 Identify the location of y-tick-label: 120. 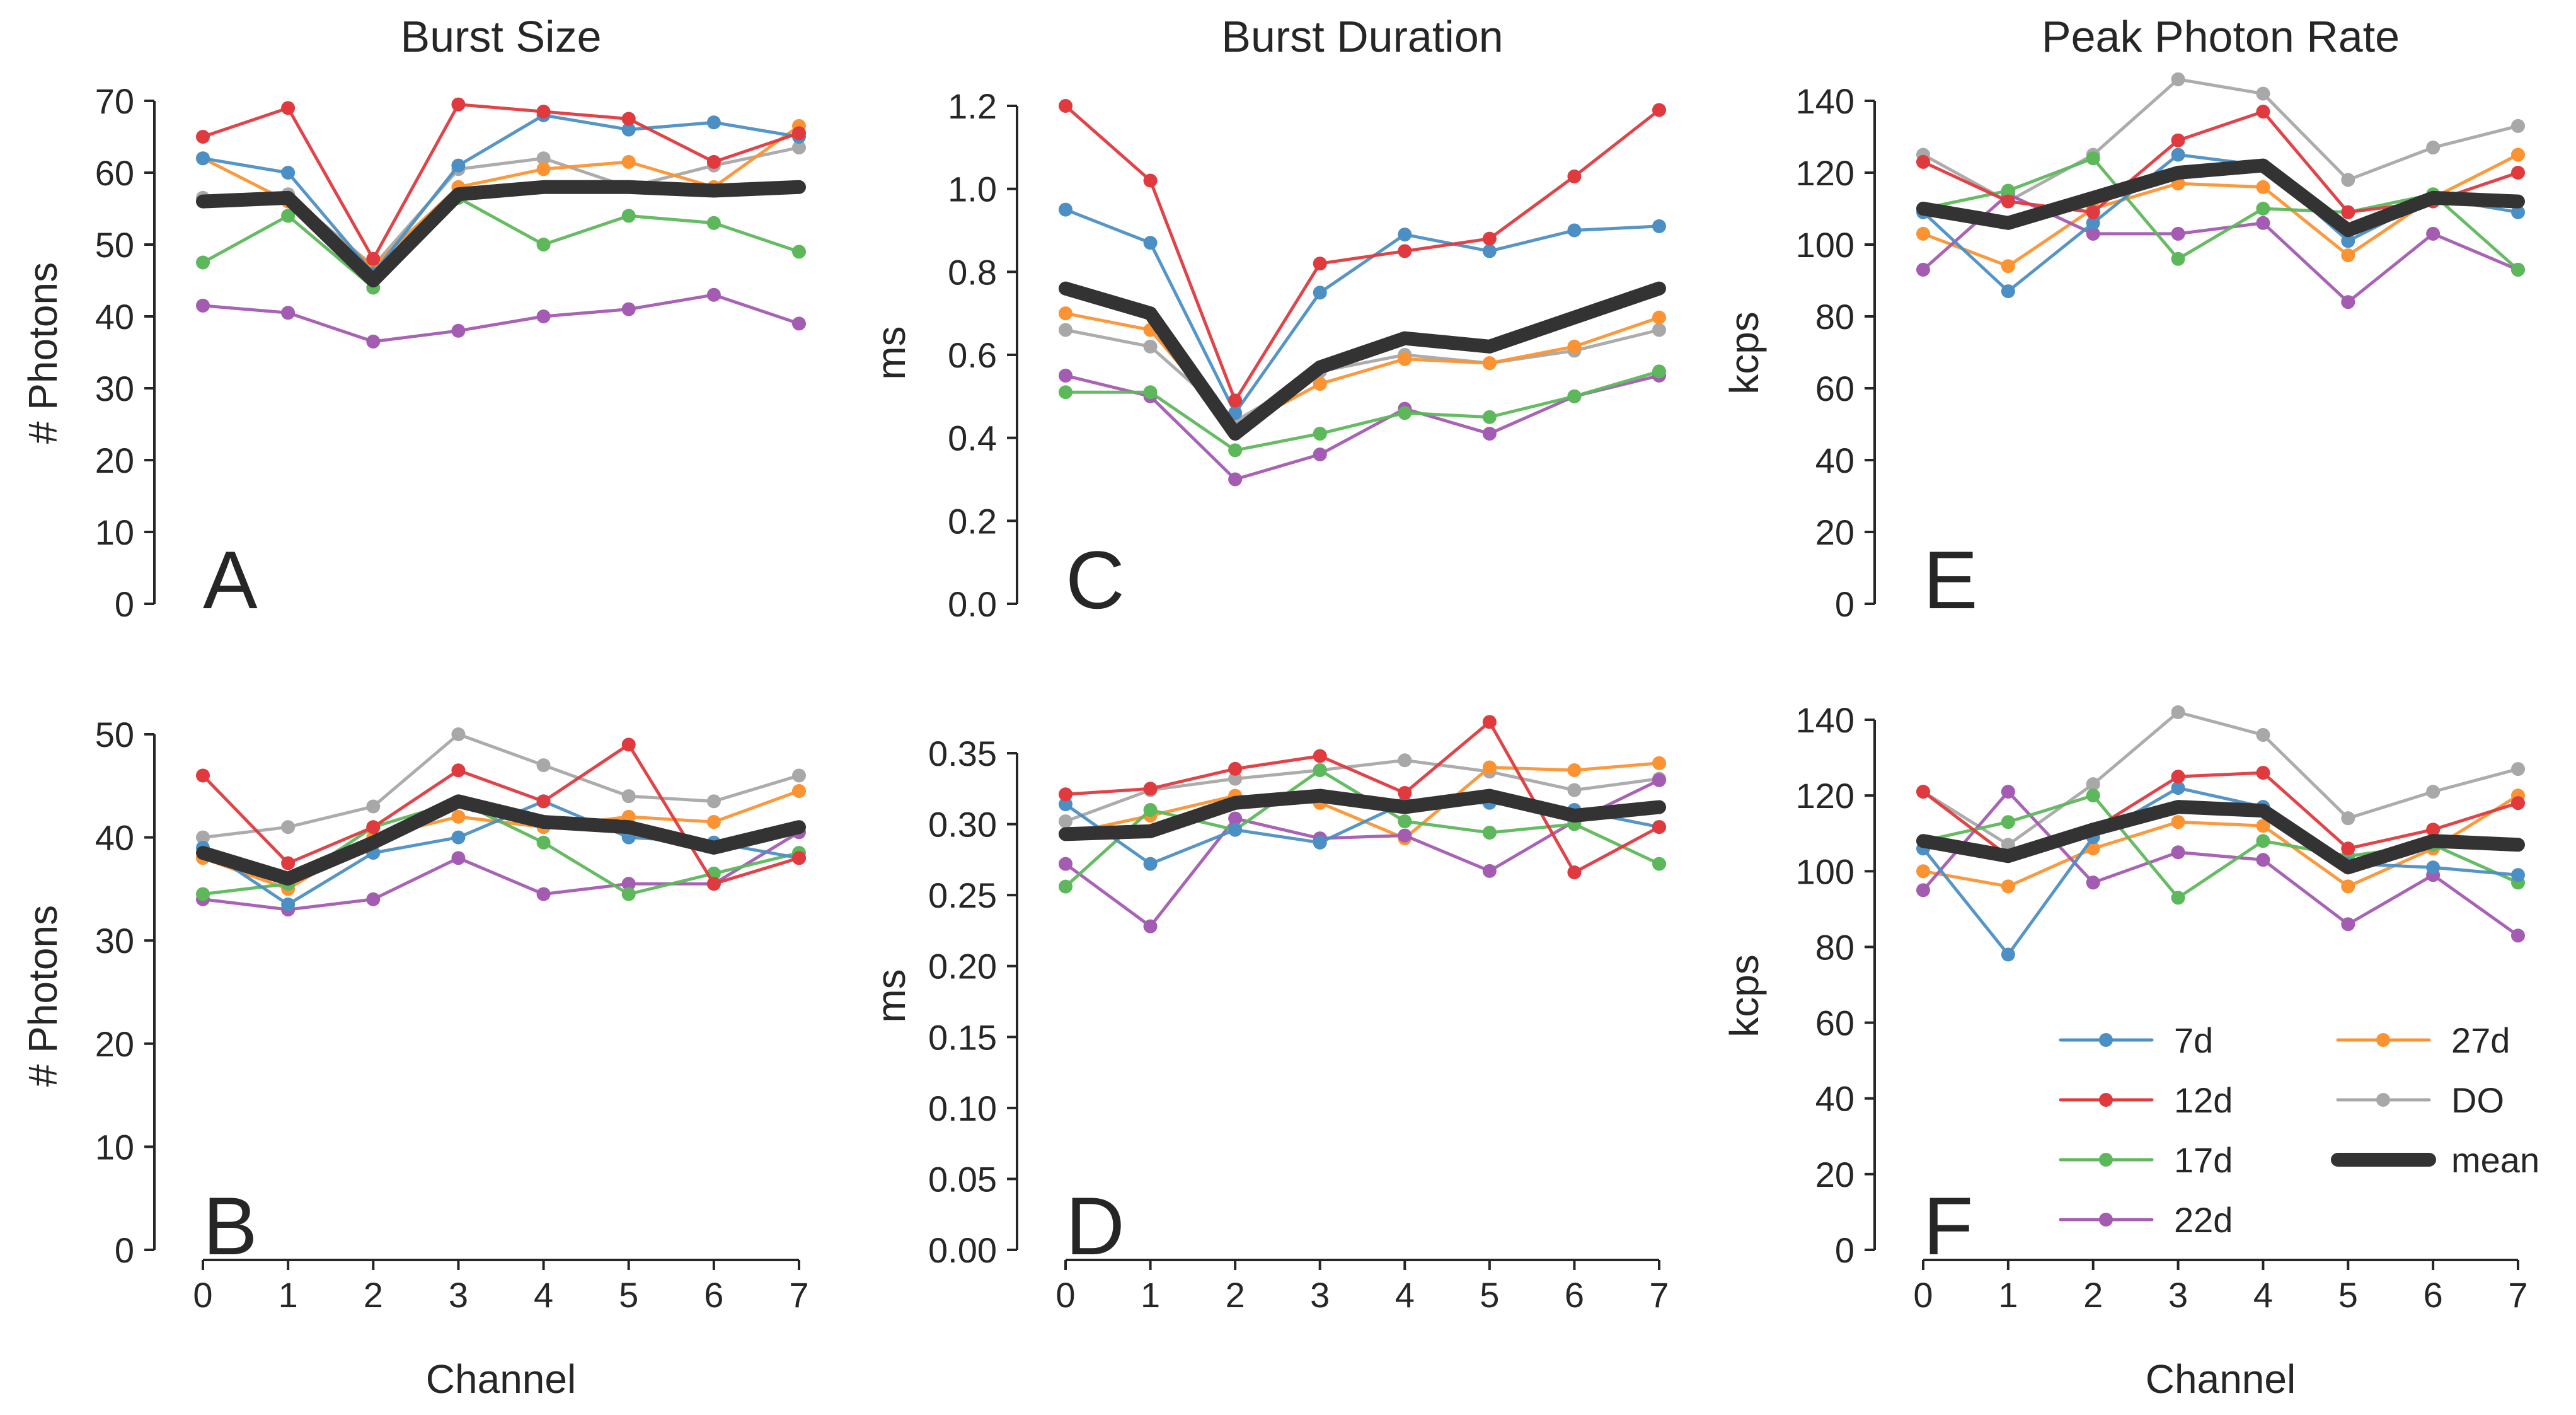
(1825, 173).